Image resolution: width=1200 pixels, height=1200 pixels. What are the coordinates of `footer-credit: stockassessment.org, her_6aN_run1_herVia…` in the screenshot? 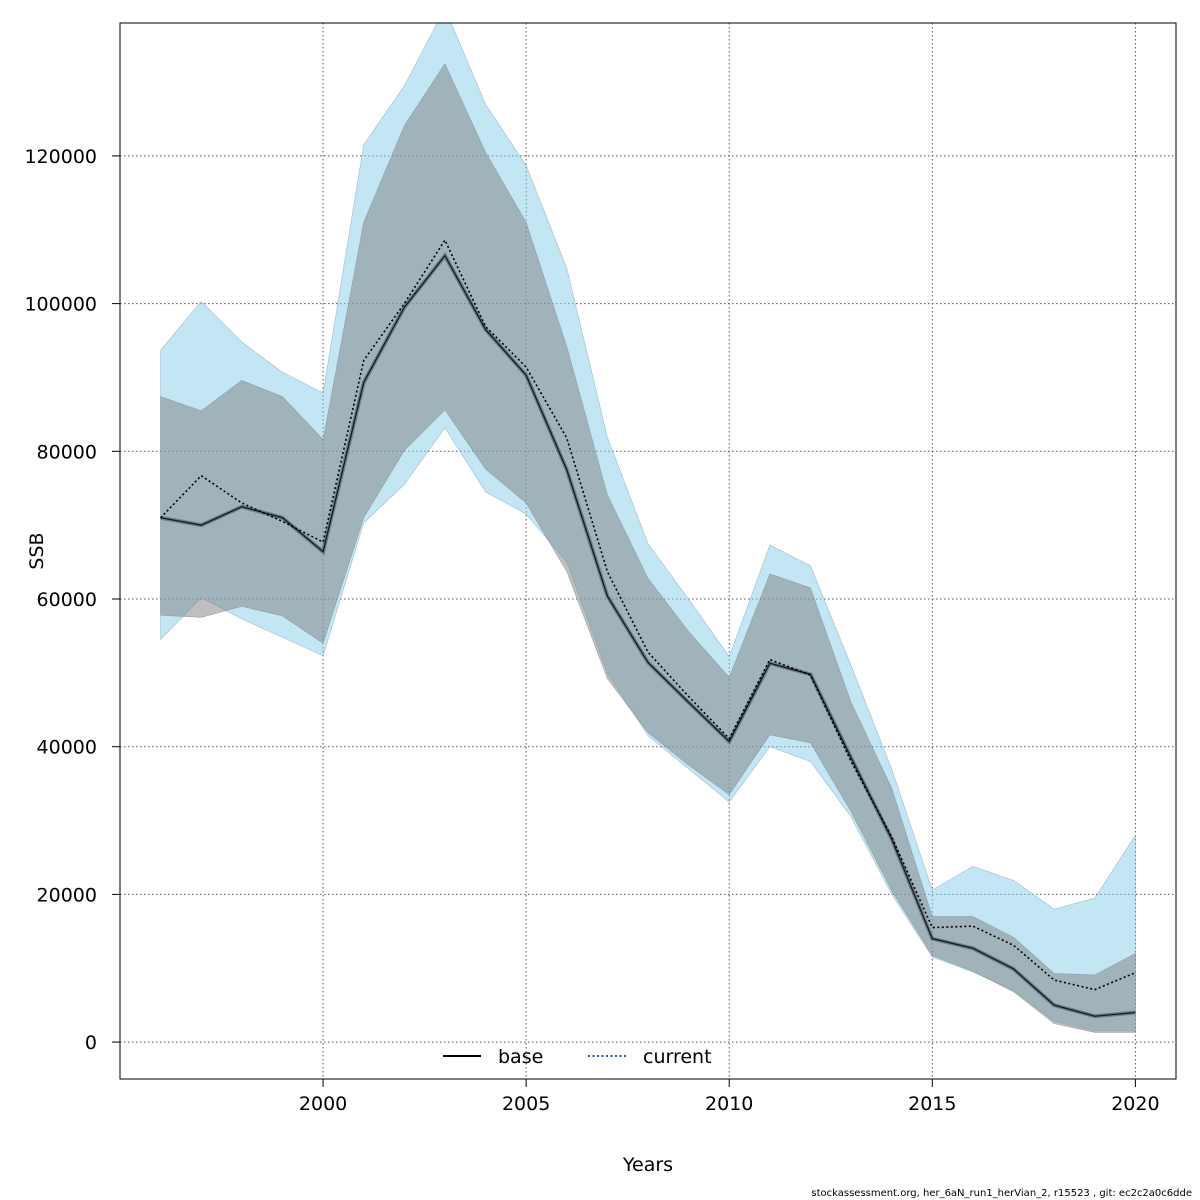 It's located at (1001, 1193).